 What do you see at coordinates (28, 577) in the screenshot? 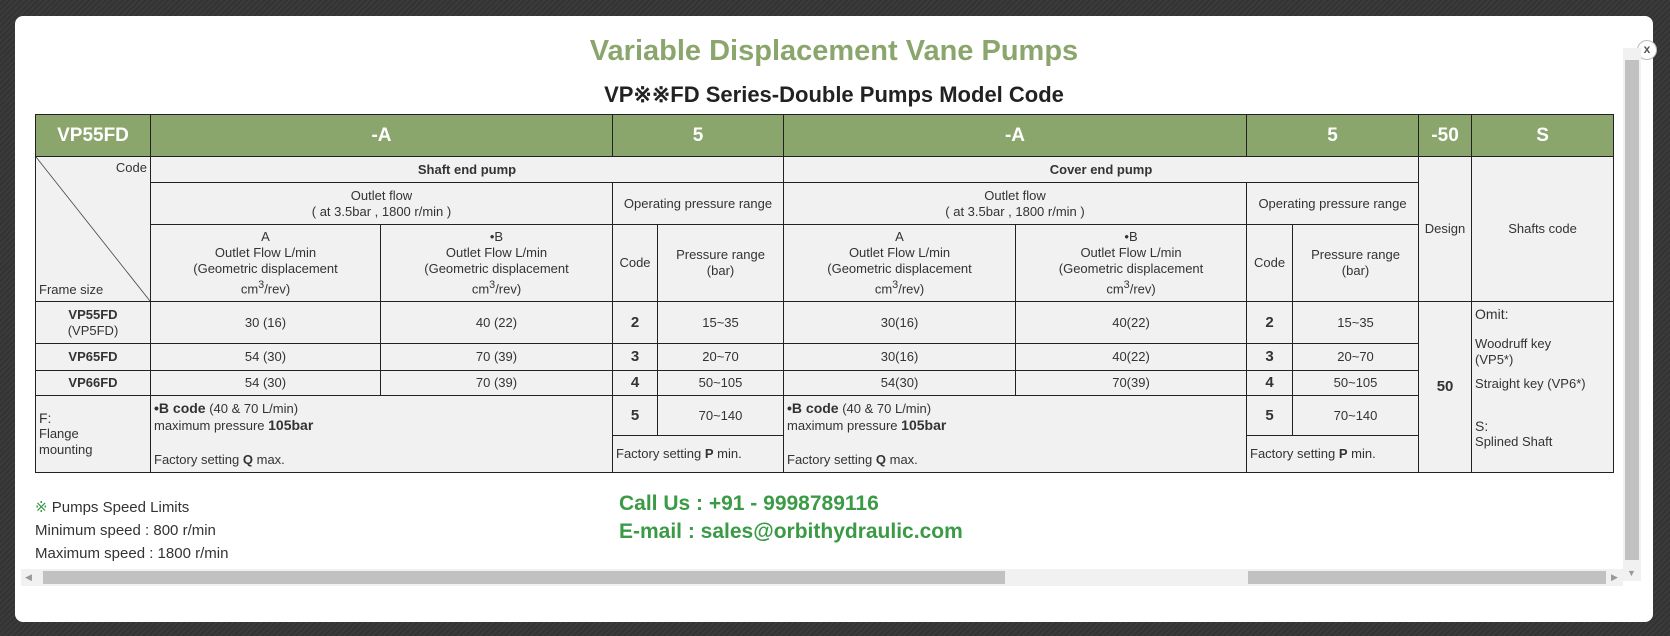
I see `scroll-left-icon: ◀` at bounding box center [28, 577].